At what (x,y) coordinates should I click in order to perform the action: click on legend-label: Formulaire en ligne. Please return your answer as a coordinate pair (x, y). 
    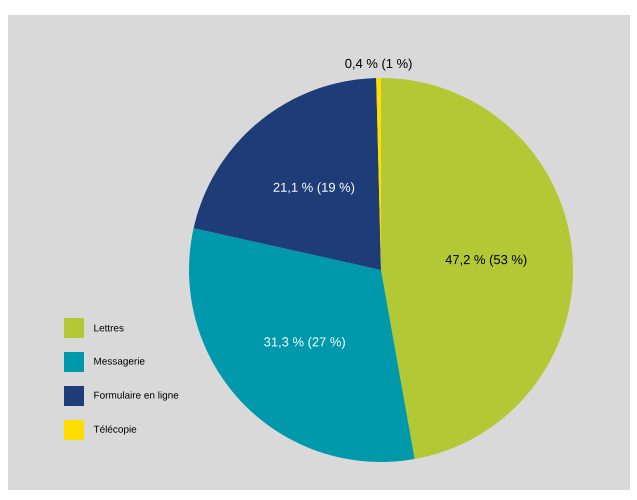
    Looking at the image, I should click on (136, 396).